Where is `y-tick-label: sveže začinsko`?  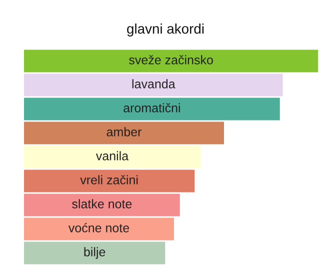
y-tick-label: sveže začinsko is located at coordinates (171, 59).